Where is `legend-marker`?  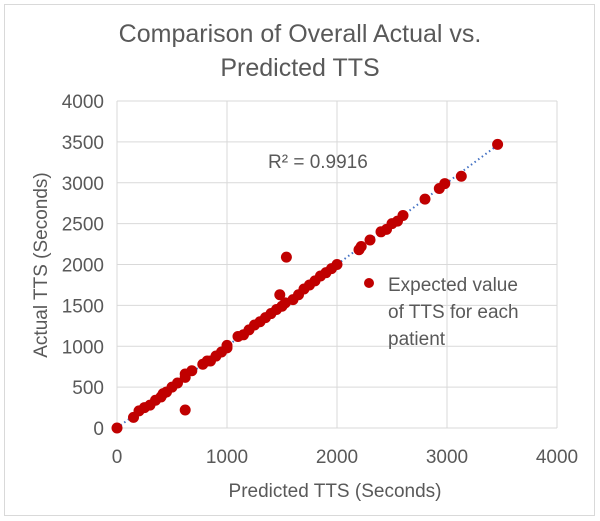 legend-marker is located at coordinates (369, 283).